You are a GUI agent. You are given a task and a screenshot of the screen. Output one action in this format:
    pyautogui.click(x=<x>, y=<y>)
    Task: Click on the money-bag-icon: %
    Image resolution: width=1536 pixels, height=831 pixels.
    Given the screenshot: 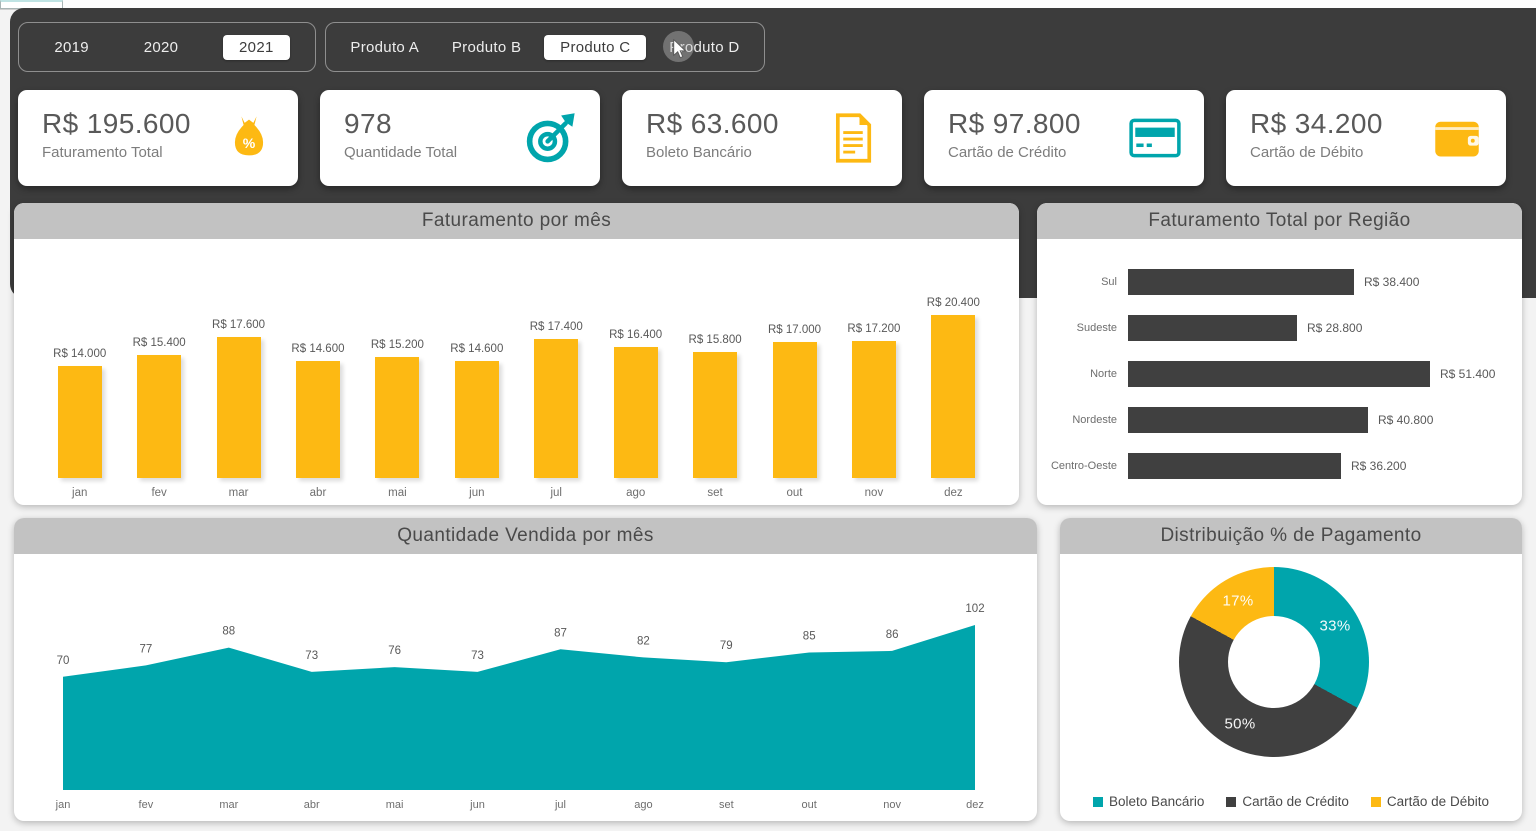 What is the action you would take?
    pyautogui.click(x=249, y=138)
    